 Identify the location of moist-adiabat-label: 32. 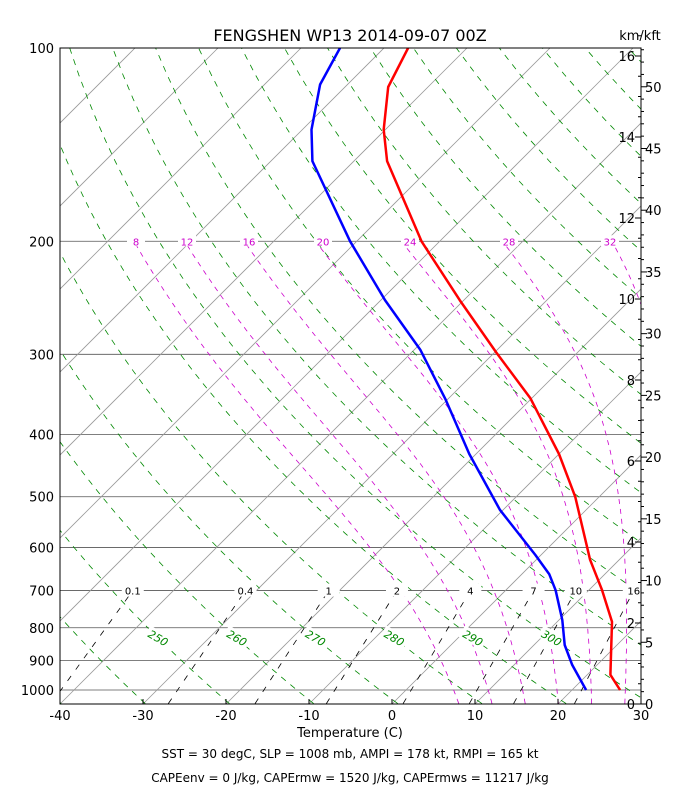
(610, 242).